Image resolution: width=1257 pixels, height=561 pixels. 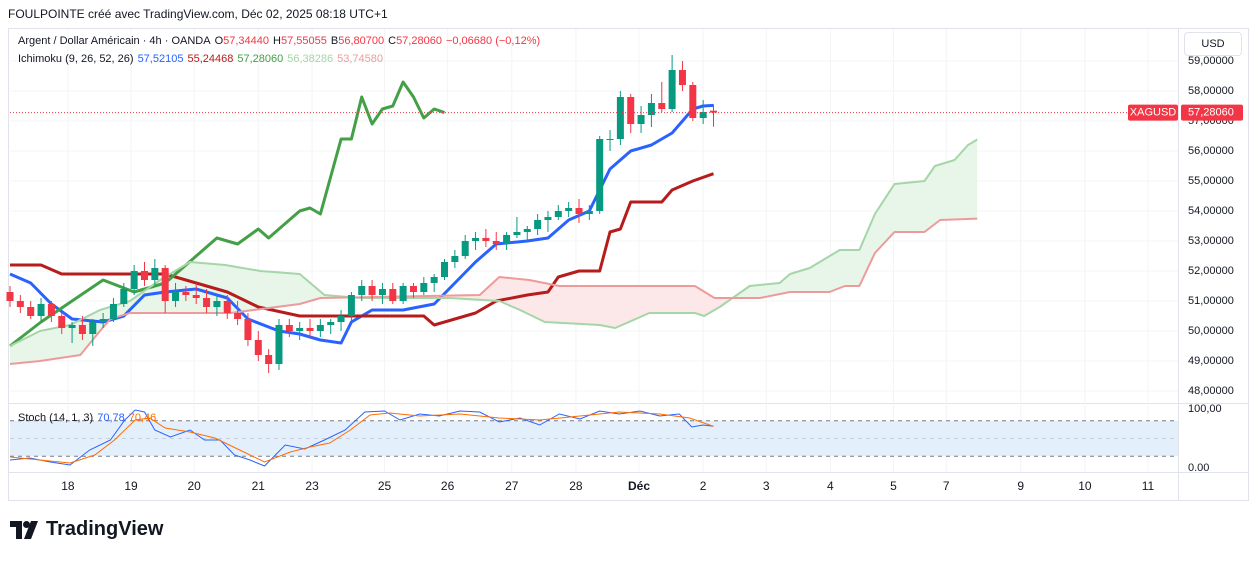 I want to click on change: −0,06680 (−0,12%), so click(x=493, y=41).